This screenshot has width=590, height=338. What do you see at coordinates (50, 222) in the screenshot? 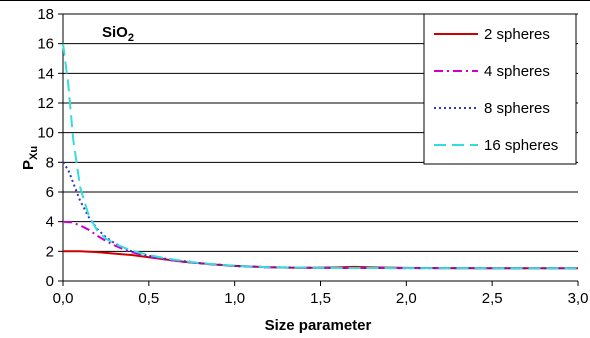
I see `y-tick-label-2: 4` at bounding box center [50, 222].